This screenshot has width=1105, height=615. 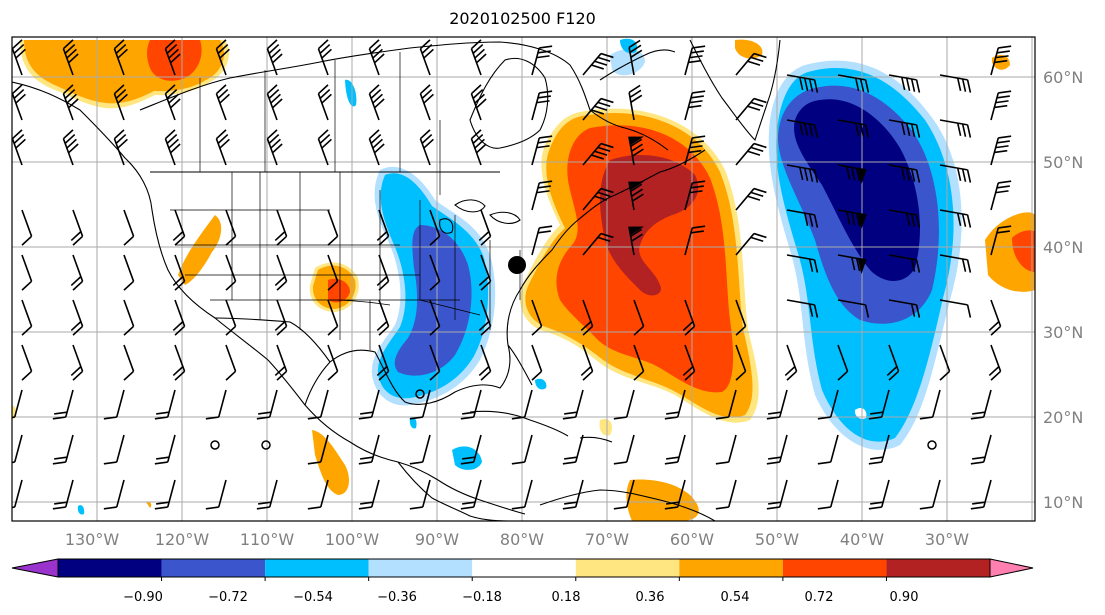 What do you see at coordinates (92, 539) in the screenshot?
I see `lon-label: 130°W` at bounding box center [92, 539].